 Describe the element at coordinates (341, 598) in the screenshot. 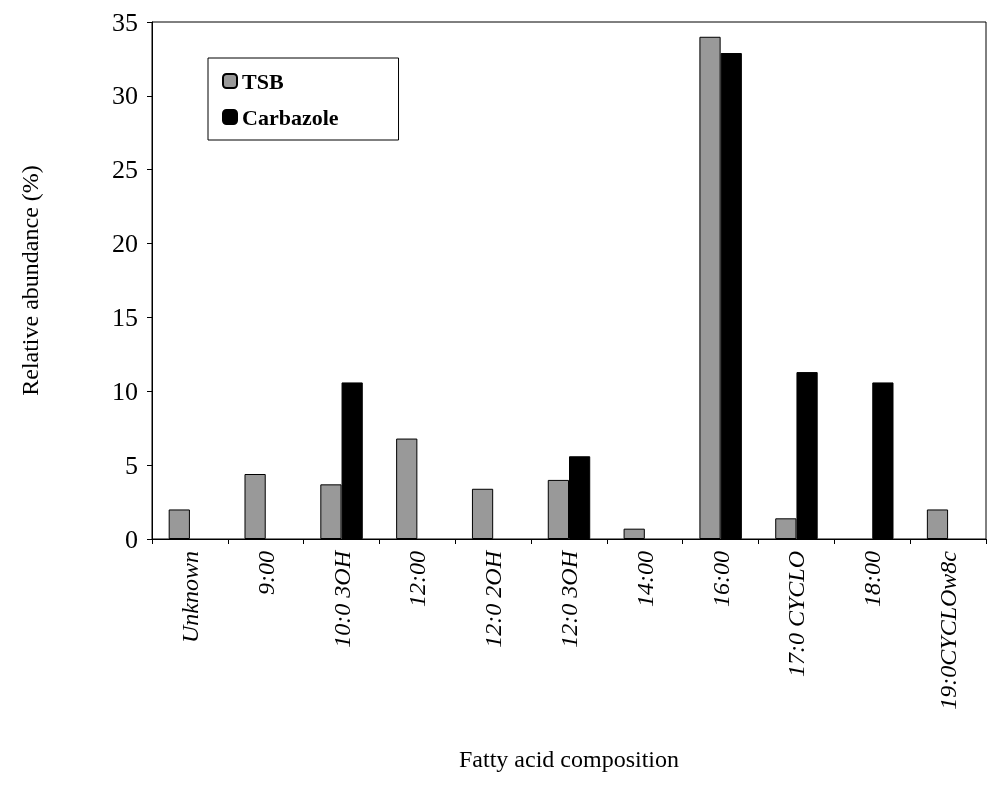

I see `x-tick-label: 10:0 3OH` at that location.